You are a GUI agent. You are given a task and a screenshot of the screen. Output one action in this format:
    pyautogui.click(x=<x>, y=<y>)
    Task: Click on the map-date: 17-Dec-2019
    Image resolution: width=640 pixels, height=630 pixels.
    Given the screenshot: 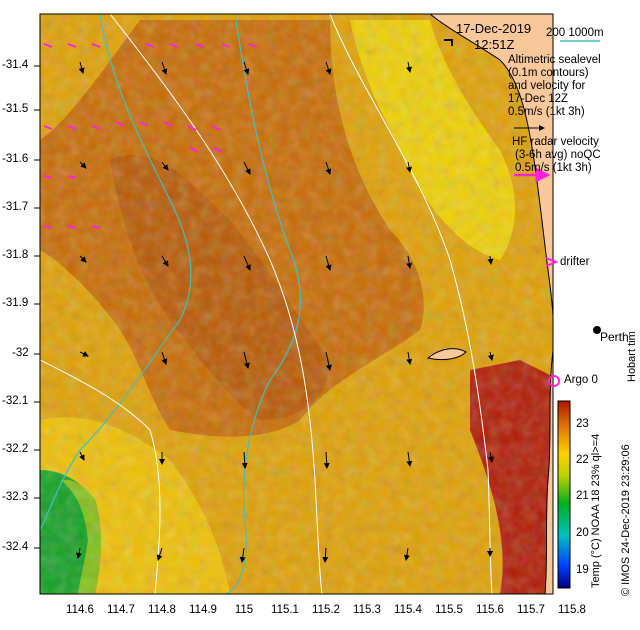 What is the action you would take?
    pyautogui.click(x=494, y=28)
    